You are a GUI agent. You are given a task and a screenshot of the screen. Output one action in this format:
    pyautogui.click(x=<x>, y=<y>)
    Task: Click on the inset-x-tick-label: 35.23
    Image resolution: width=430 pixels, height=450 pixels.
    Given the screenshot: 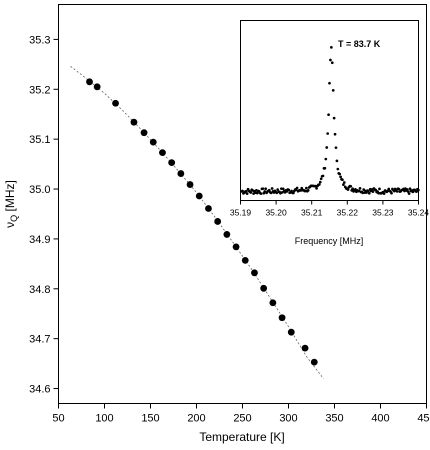 What is the action you would take?
    pyautogui.click(x=383, y=213)
    